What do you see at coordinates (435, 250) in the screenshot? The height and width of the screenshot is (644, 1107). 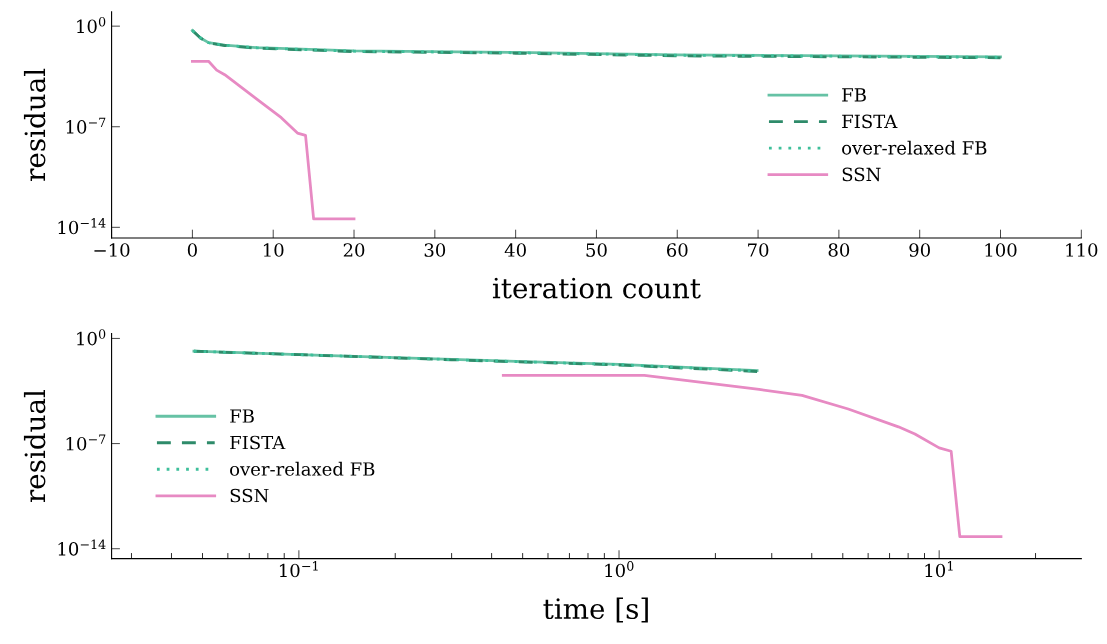 I see `x-tick-label: 30` at bounding box center [435, 250].